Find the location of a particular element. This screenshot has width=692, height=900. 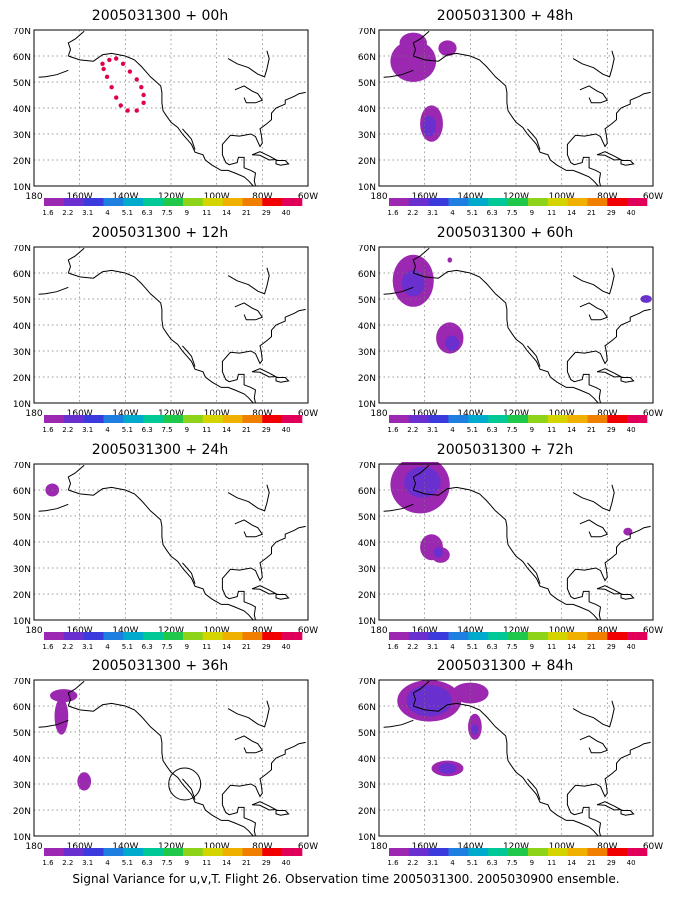

colorbar-label: 40 is located at coordinates (286, 863).